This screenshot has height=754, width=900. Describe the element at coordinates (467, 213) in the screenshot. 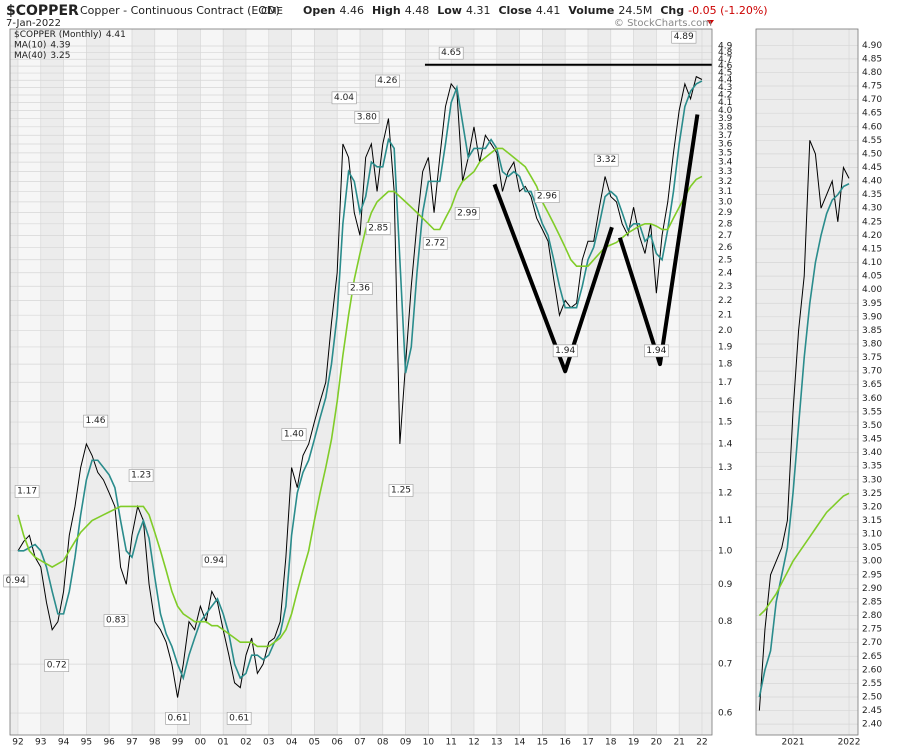

I see `price-annotation: 2.99` at that location.